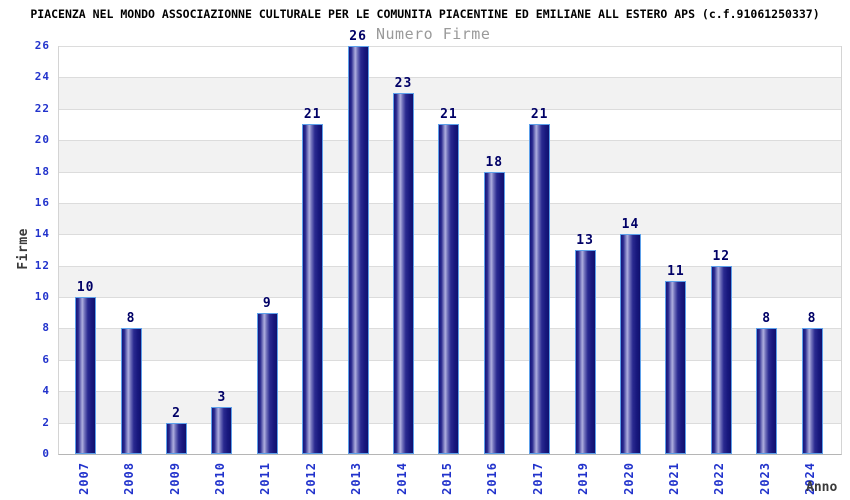 The image size is (850, 500). I want to click on bar-2024, so click(812, 391).